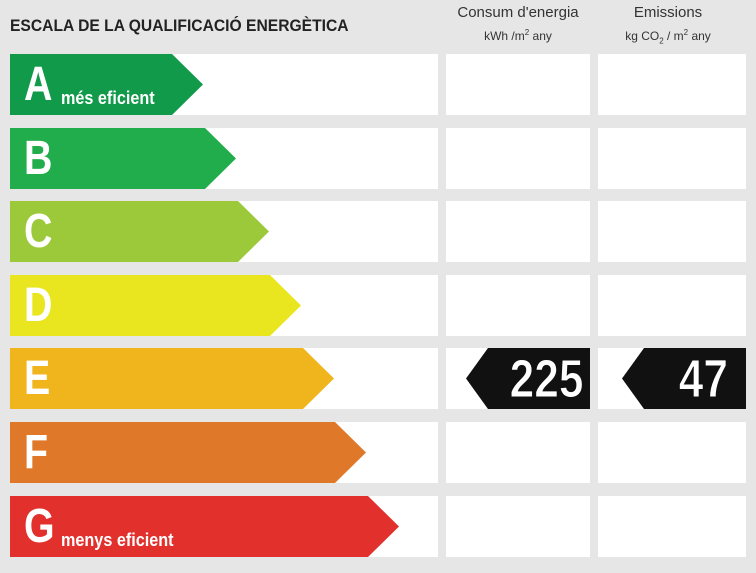  Describe the element at coordinates (672, 526) in the screenshot. I see `emissions-cell-g` at that location.